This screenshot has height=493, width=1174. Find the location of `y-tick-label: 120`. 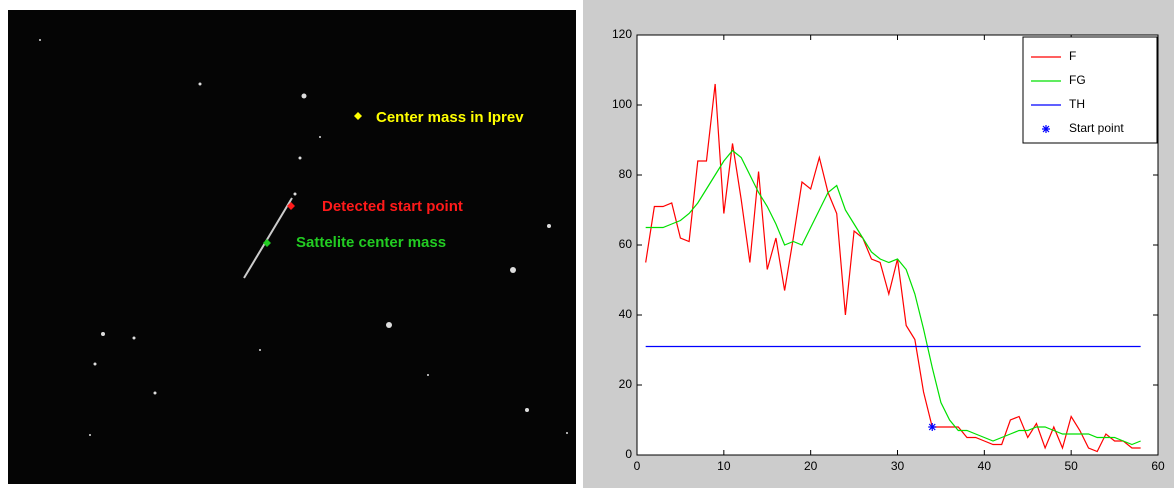

y-tick-label: 120 is located at coordinates (622, 34).